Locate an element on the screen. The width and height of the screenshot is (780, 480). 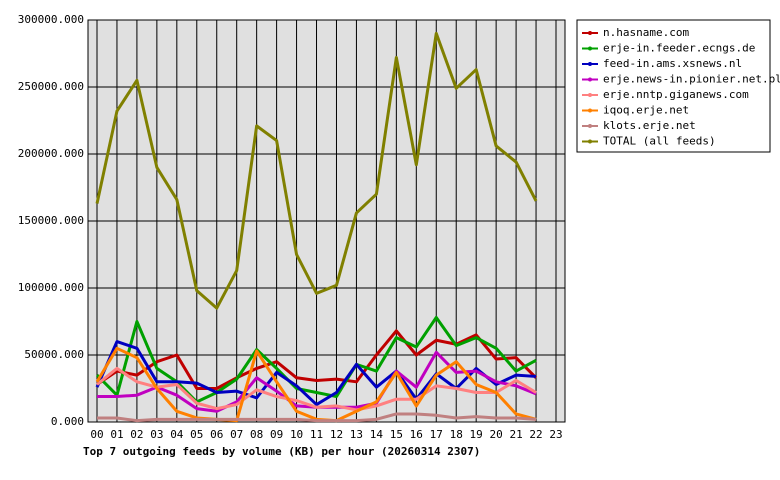
x-tick-label: 17 is located at coordinates (436, 434).